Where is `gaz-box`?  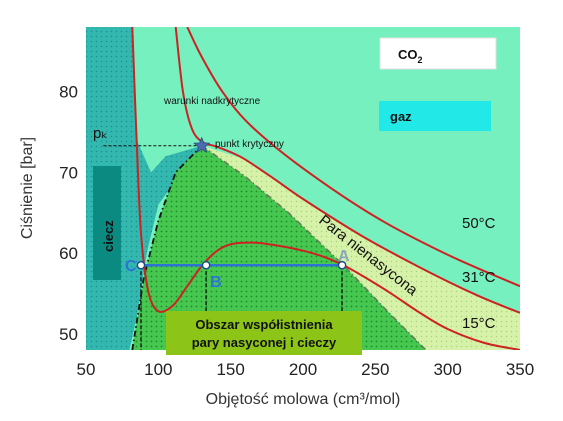
gaz-box is located at coordinates (435, 116).